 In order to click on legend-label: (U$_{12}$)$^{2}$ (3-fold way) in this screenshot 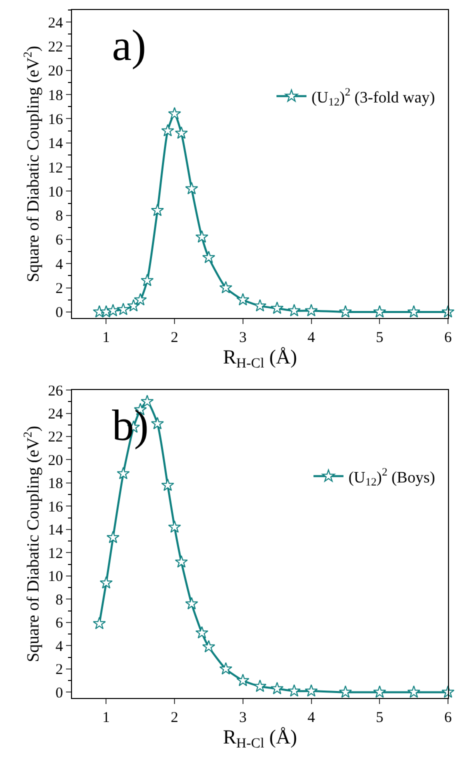, I will do `click(373, 97)`.